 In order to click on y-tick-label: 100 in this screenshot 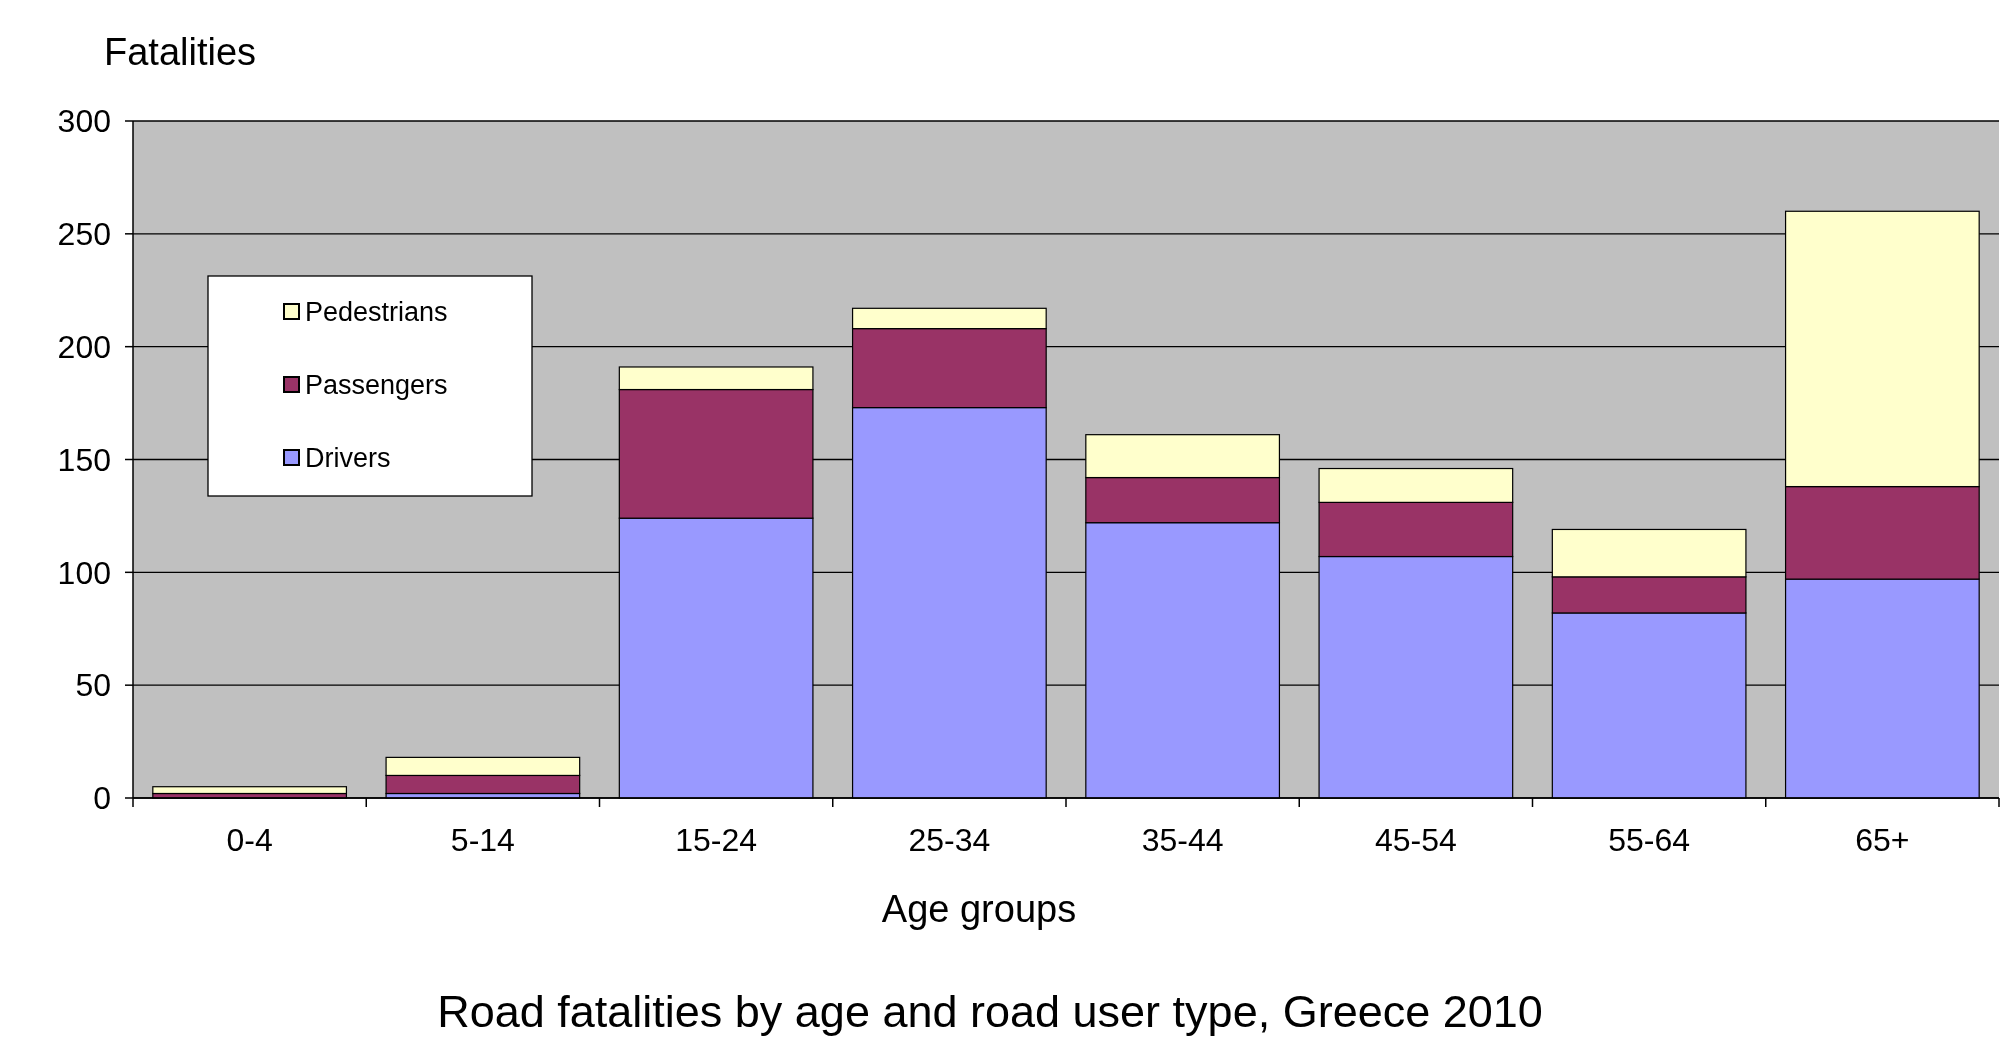, I will do `click(84, 572)`.